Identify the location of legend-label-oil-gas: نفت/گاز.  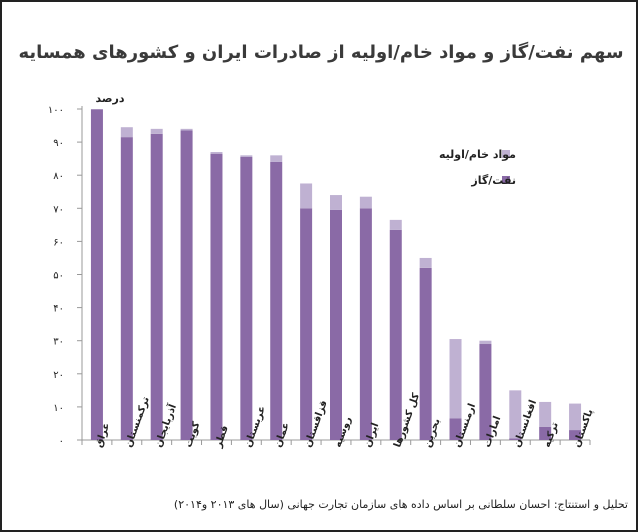
(493, 180).